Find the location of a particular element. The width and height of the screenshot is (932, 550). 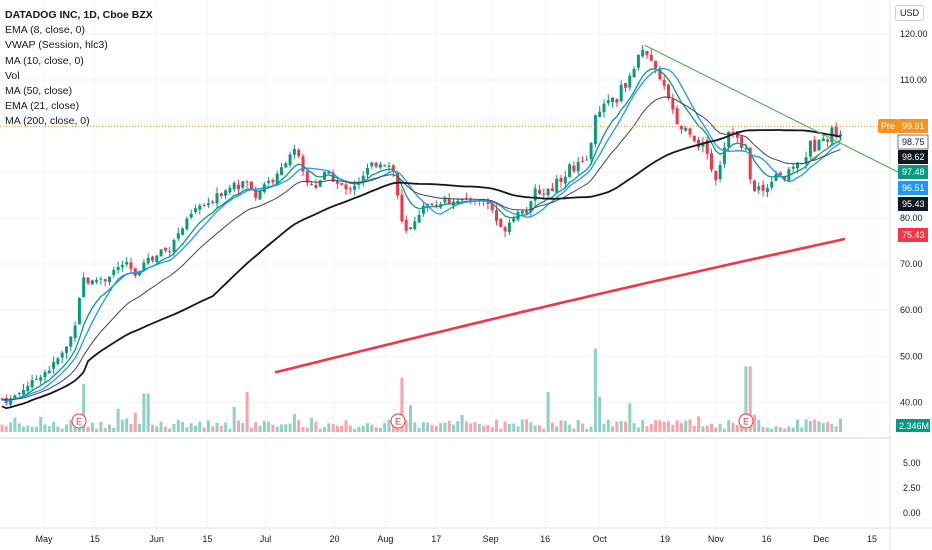

earnings-label: E is located at coordinates (398, 422).